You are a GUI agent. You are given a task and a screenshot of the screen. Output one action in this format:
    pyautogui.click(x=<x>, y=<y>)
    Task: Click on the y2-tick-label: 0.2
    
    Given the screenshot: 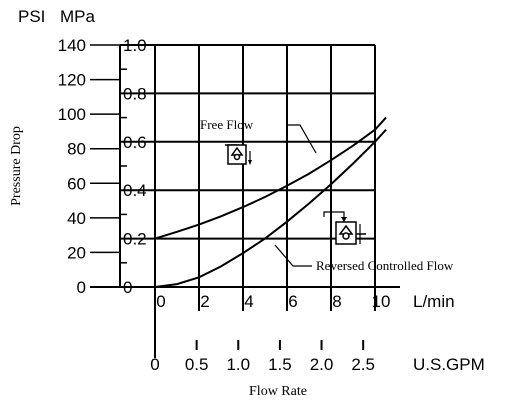 What is the action you would take?
    pyautogui.click(x=135, y=239)
    